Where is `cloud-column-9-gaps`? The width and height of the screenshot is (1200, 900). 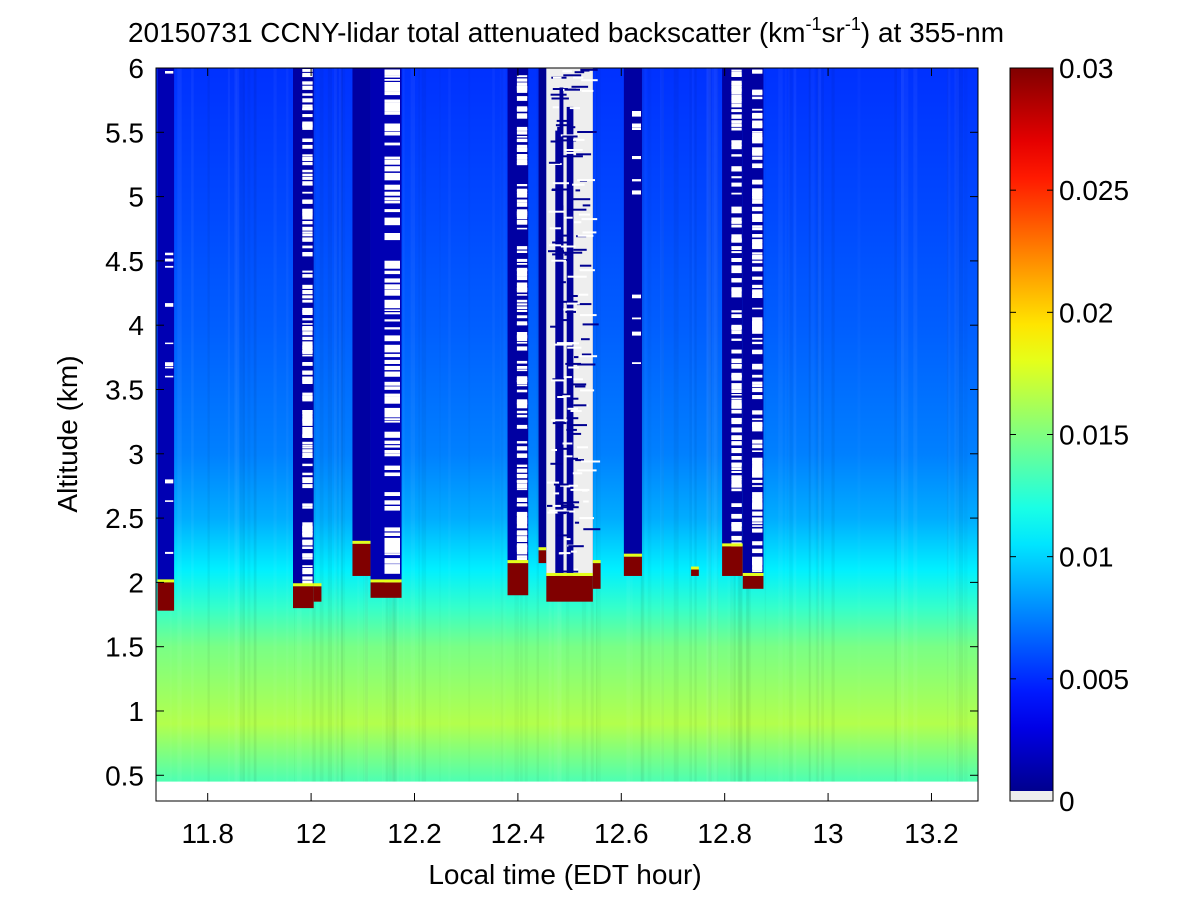 cloud-column-9-gaps is located at coordinates (636, 237).